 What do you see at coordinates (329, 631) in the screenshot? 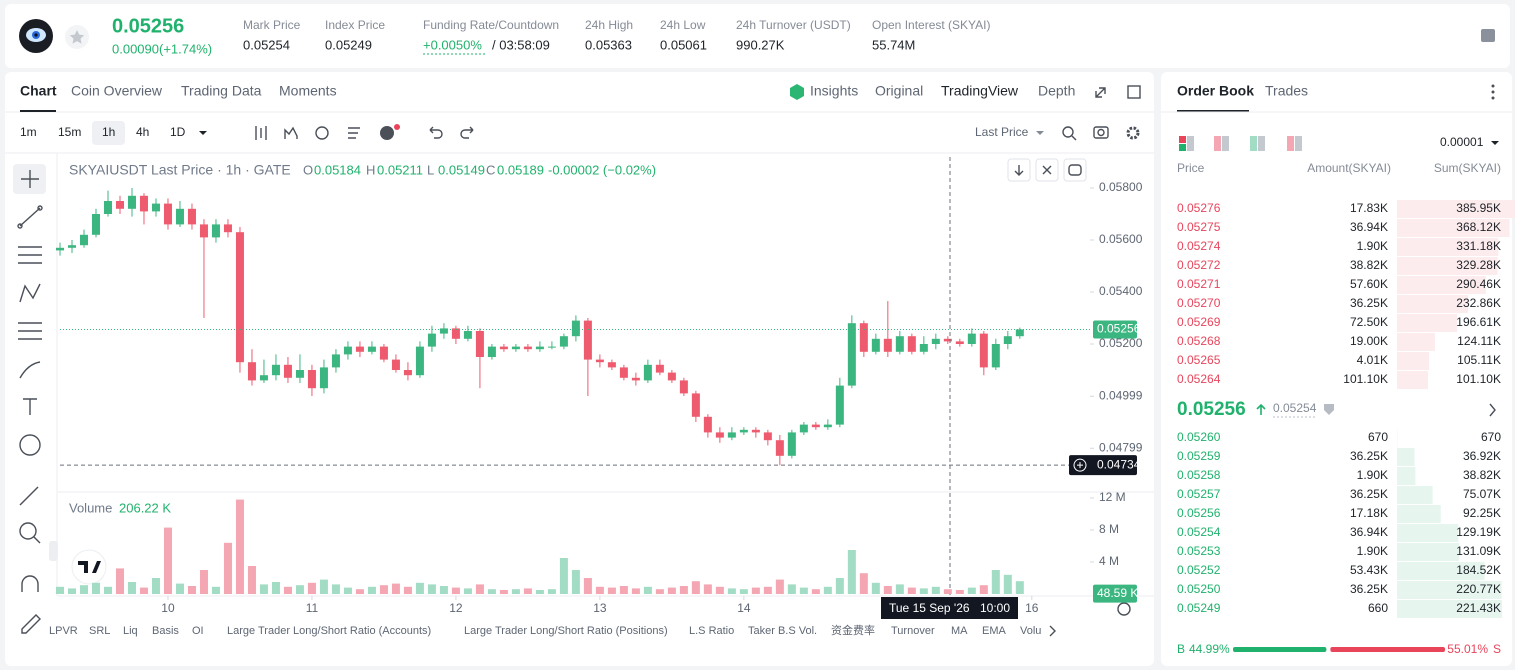
I see `indicator: Large Trader Long/Short Ratio (Accounts)` at bounding box center [329, 631].